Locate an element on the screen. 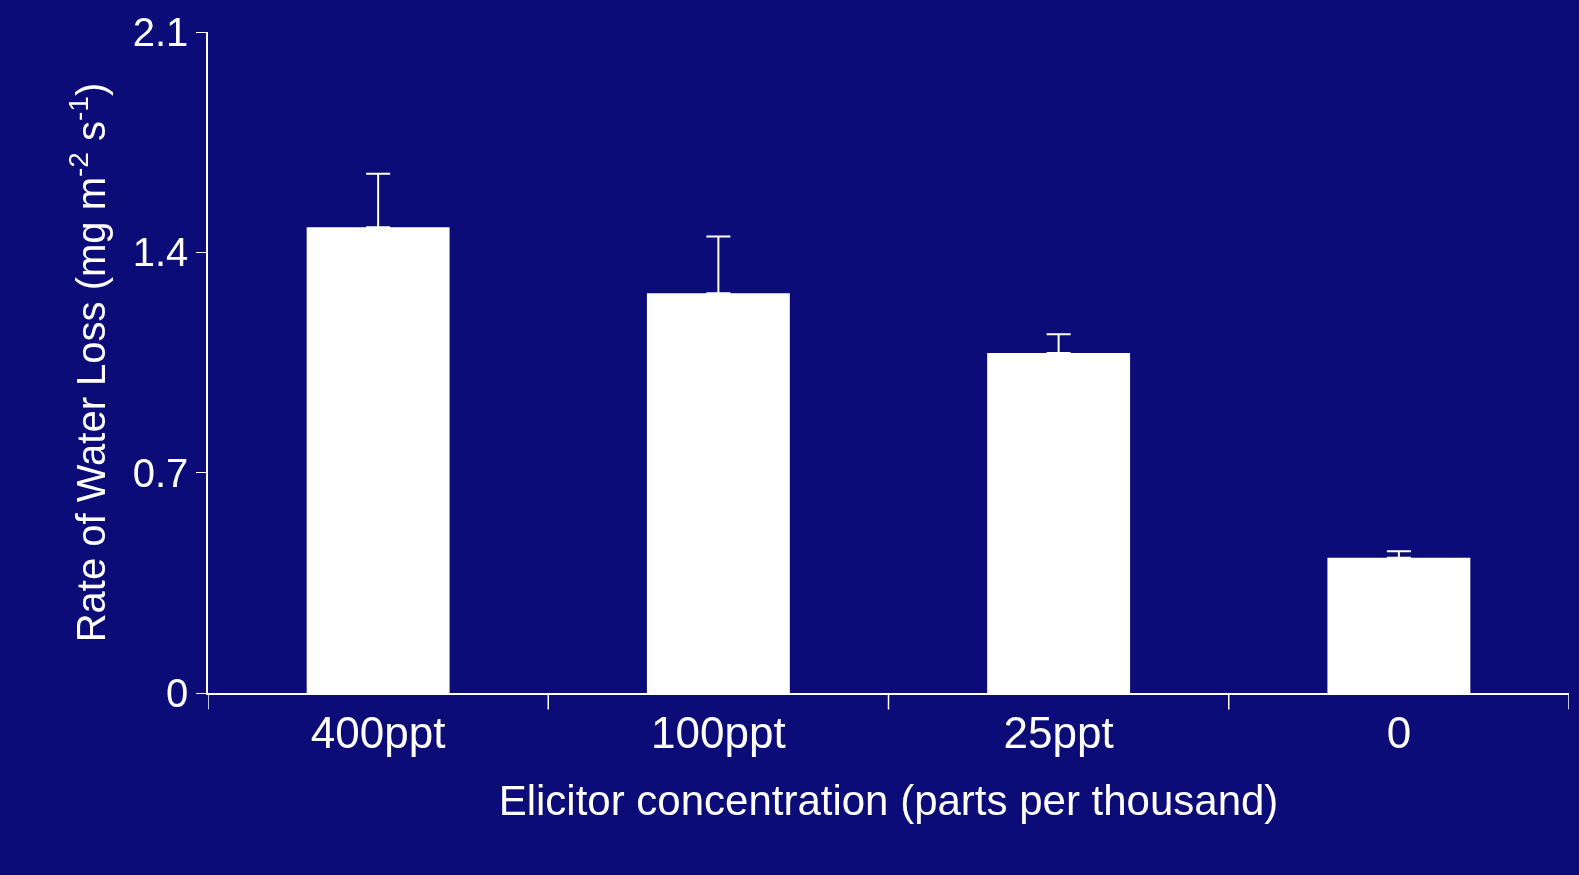 Image resolution: width=1579 pixels, height=875 pixels. y-tick-label: 2.1 is located at coordinates (160, 32).